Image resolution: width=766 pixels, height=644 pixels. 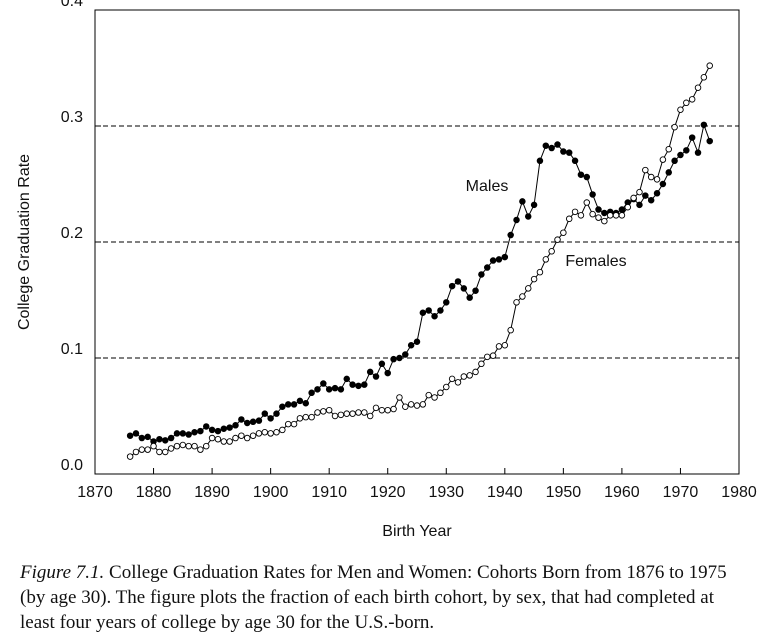 I want to click on y-tick-label: 0.1, so click(x=72, y=349).